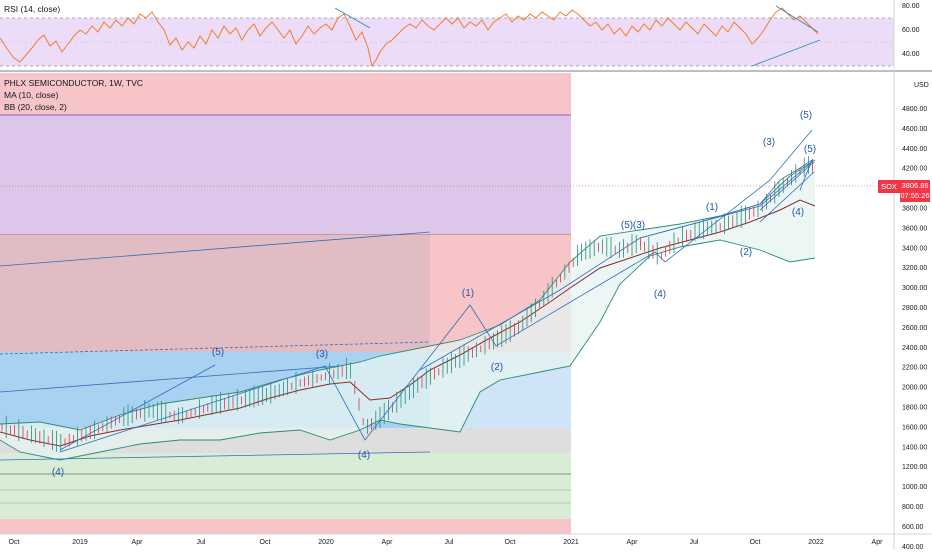 Image resolution: width=932 pixels, height=555 pixels. What do you see at coordinates (31, 95) in the screenshot?
I see `ma-legend: MA (10, close)` at bounding box center [31, 95].